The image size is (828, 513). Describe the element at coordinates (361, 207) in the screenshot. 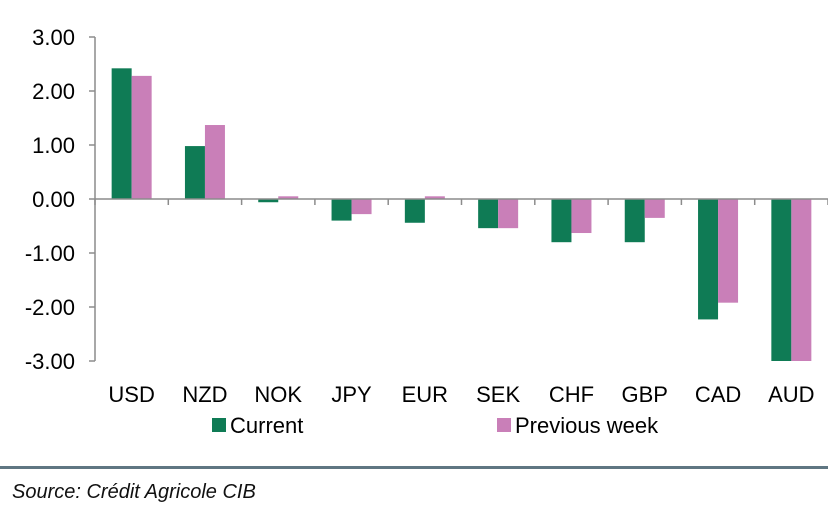

I see `bar-previous-week-jpy` at that location.